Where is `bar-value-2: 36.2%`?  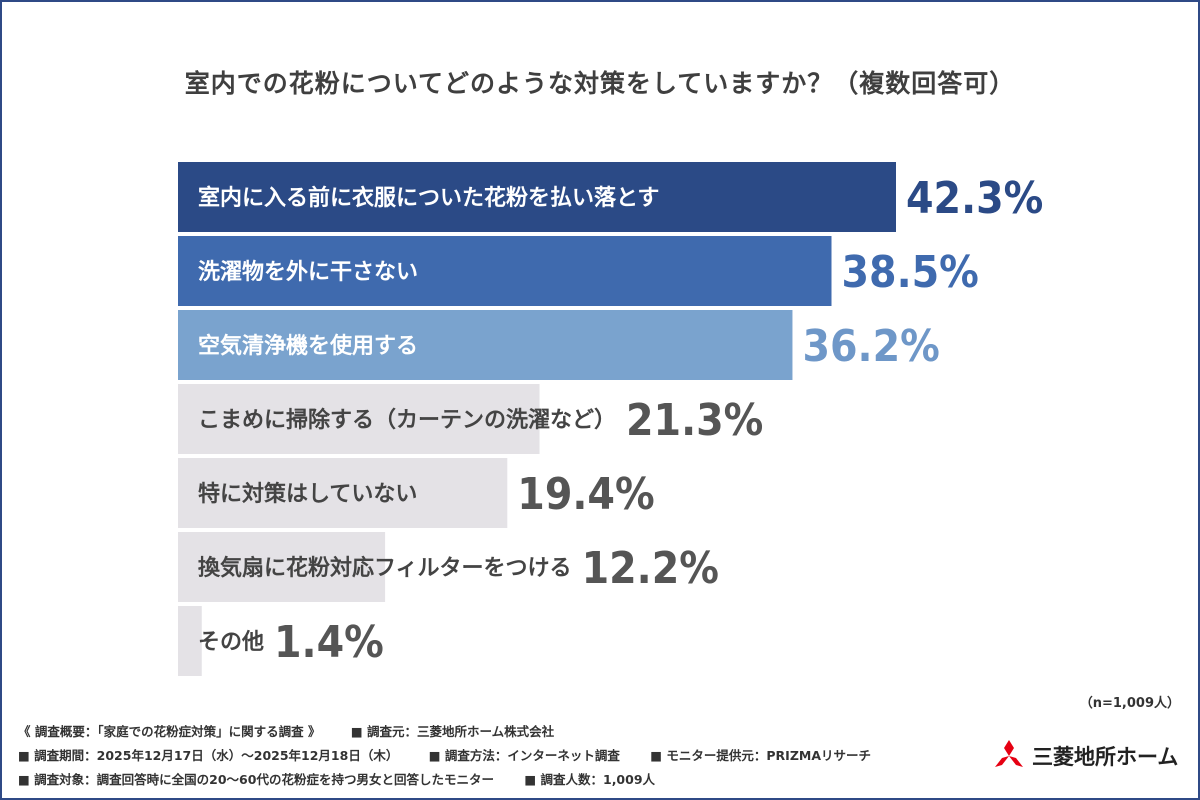 bar-value-2: 36.2% is located at coordinates (870, 346).